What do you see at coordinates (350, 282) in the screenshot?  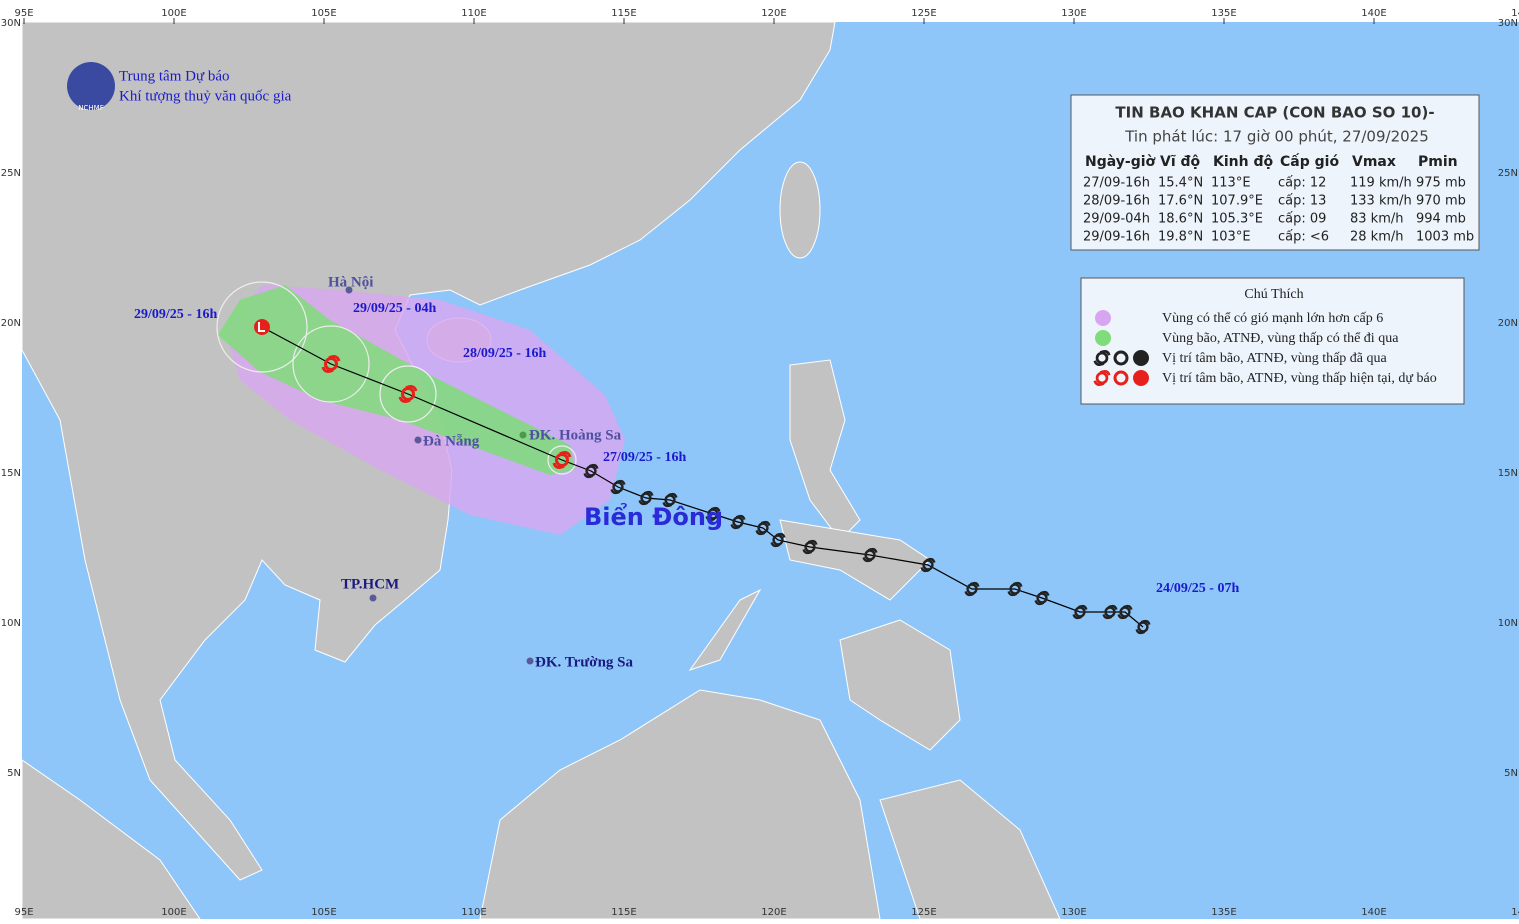 I see `place-label: Hà Nội` at bounding box center [350, 282].